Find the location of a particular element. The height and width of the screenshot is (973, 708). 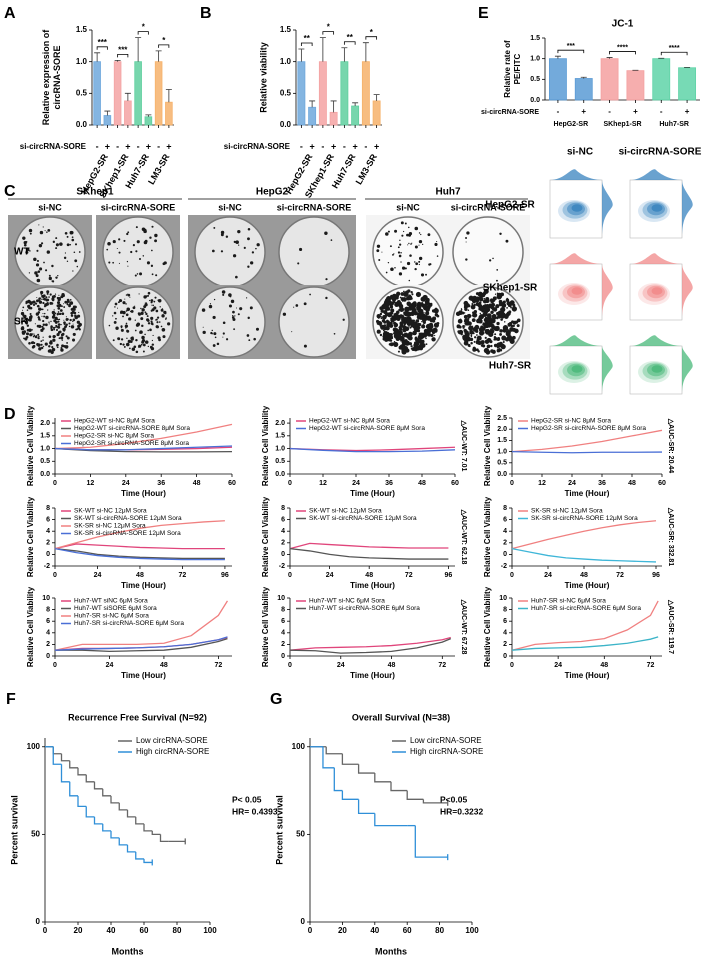

y-axis-label: Relative viability is located at coordinates (263, 77).